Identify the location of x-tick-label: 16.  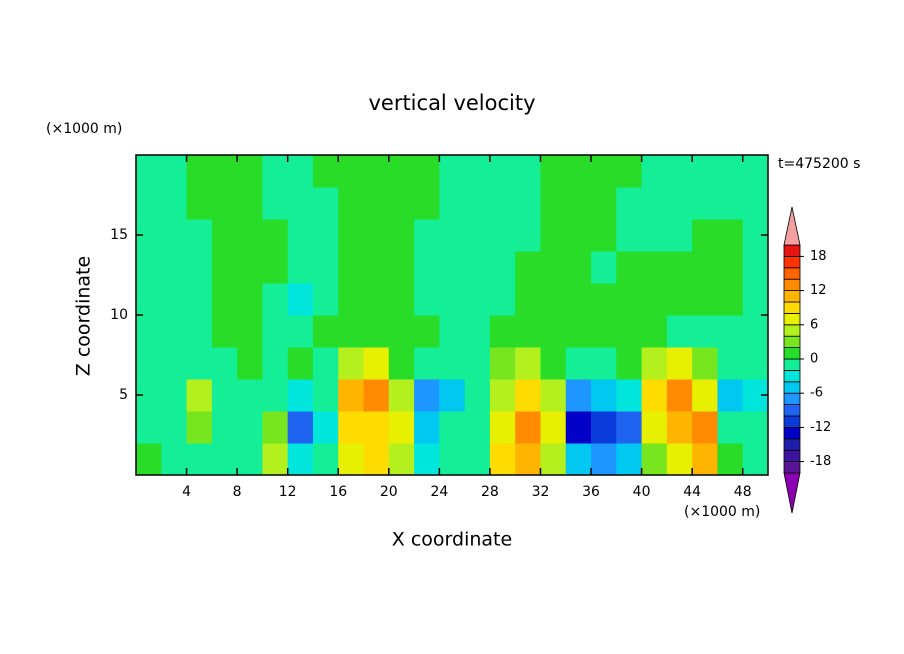
(338, 492).